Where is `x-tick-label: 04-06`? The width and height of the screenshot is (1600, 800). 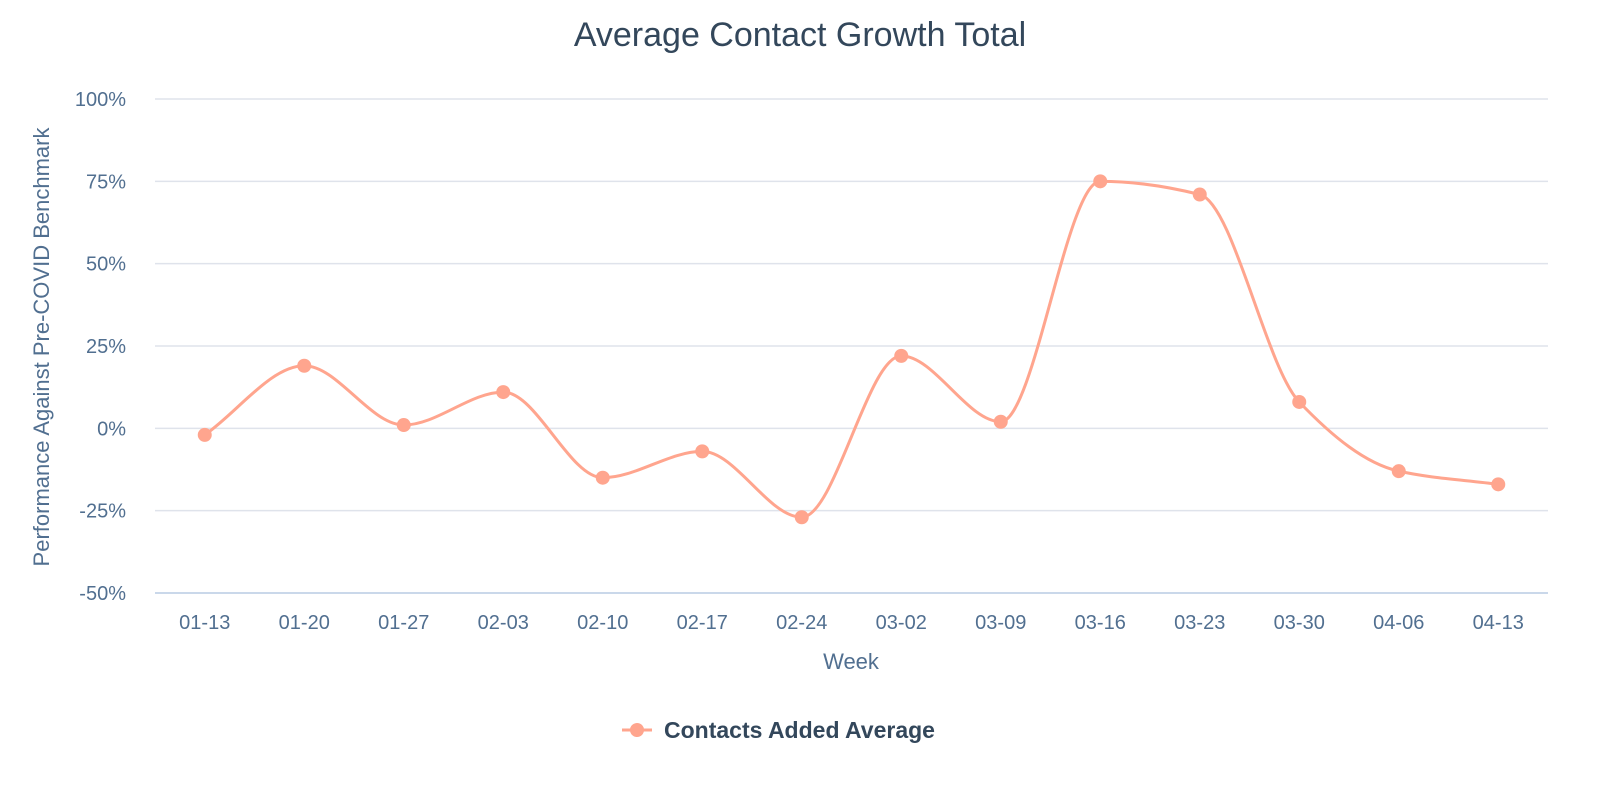
x-tick-label: 04-06 is located at coordinates (1398, 623).